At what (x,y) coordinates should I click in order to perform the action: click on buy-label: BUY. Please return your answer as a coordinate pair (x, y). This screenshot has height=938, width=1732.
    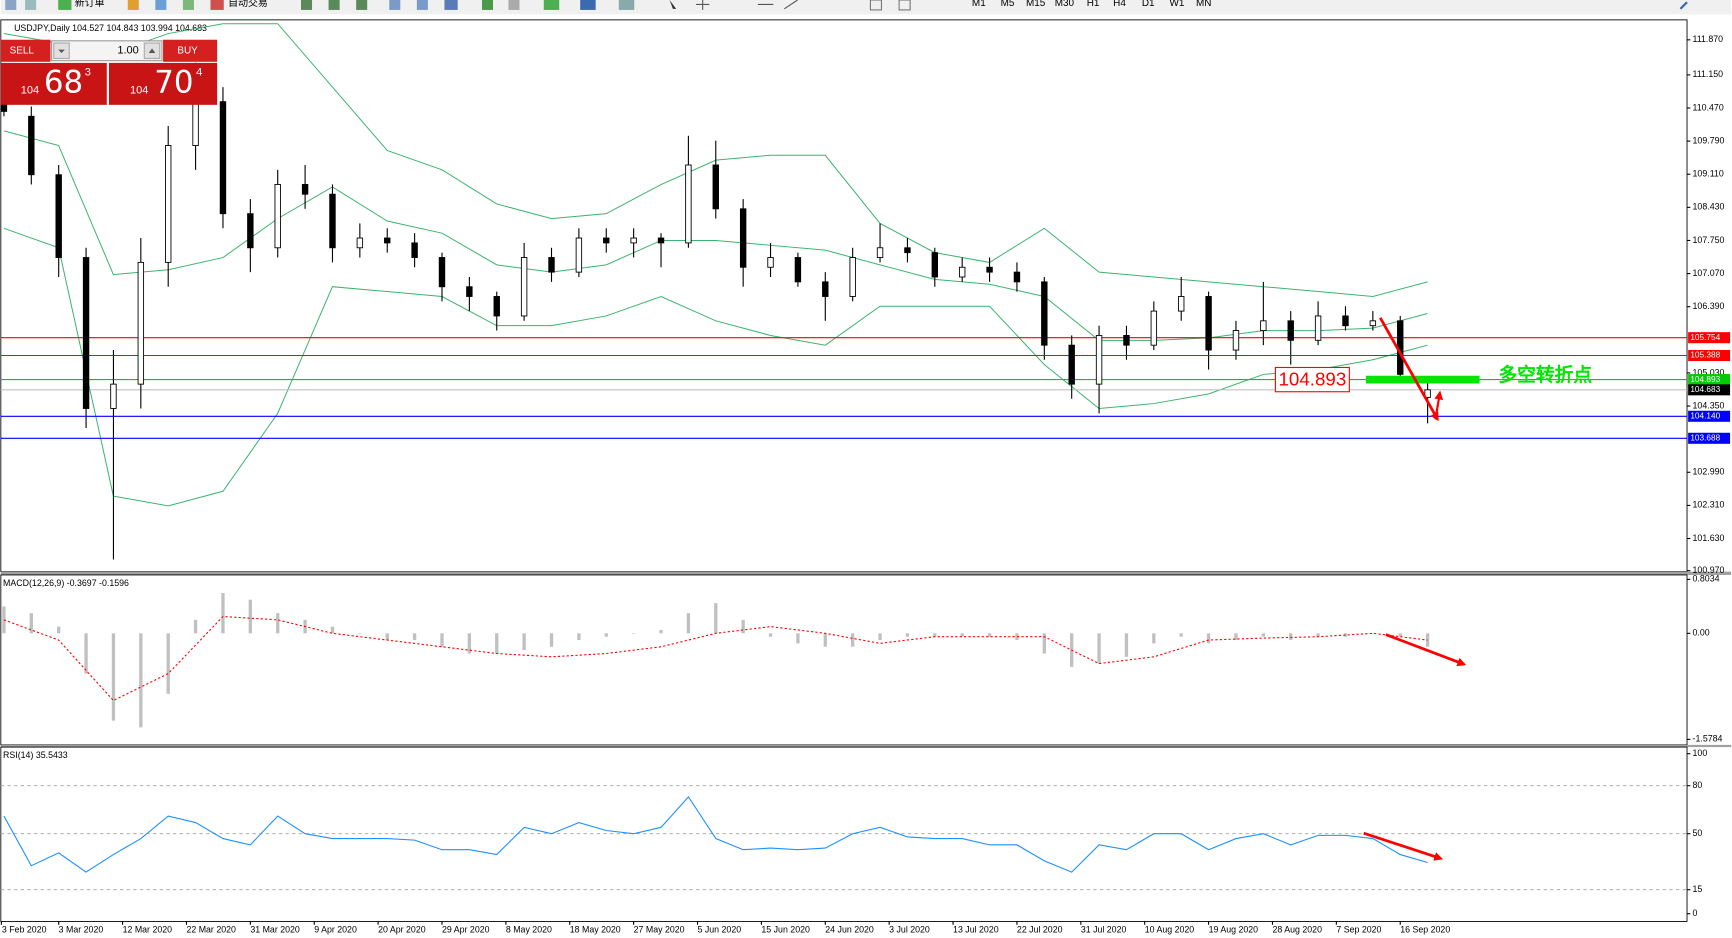
    Looking at the image, I should click on (187, 50).